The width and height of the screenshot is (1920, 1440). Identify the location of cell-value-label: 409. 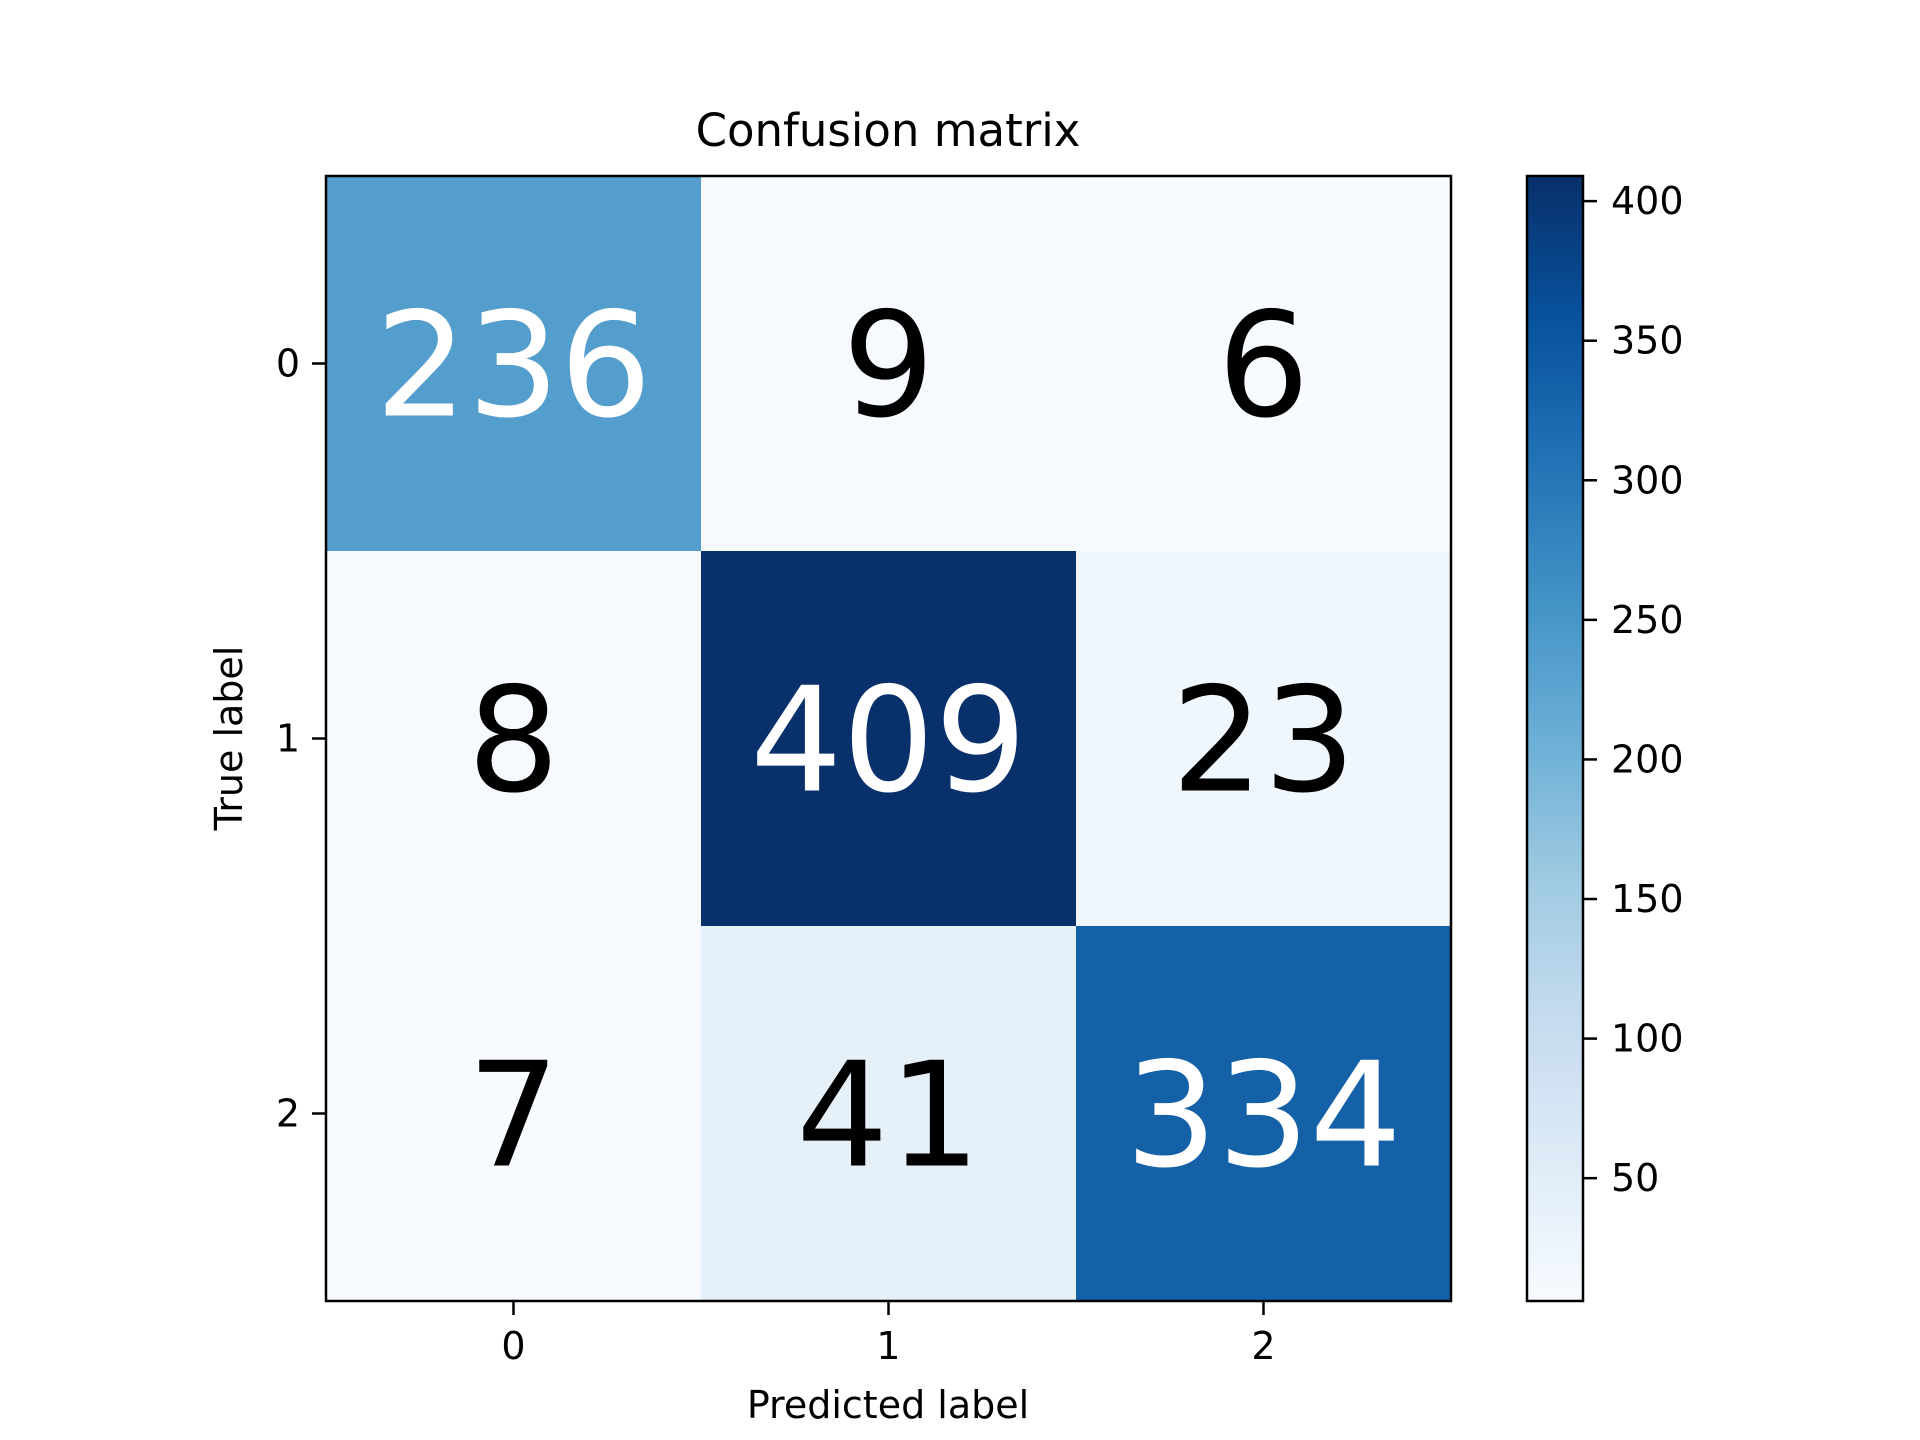
(888, 741).